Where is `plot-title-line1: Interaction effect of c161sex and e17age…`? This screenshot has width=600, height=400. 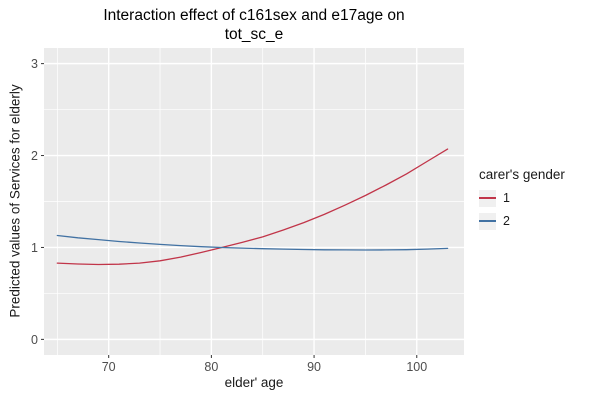
plot-title-line1: Interaction effect of c161sex and e17age… is located at coordinates (254, 15).